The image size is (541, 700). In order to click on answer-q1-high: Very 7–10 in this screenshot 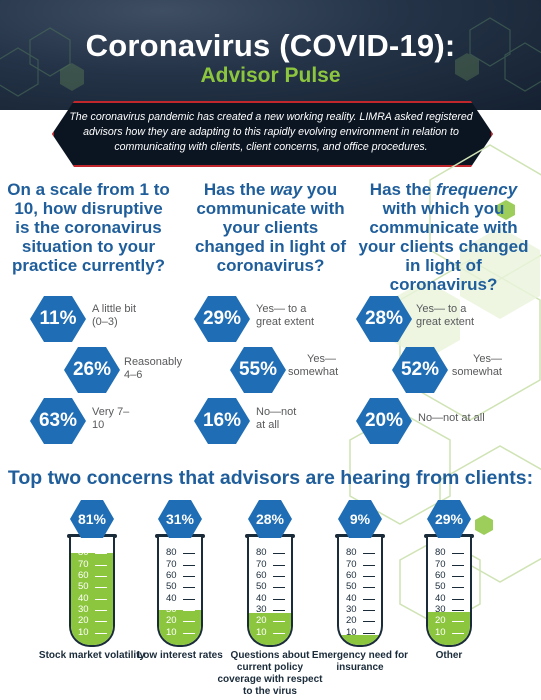, I will do `click(111, 418)`.